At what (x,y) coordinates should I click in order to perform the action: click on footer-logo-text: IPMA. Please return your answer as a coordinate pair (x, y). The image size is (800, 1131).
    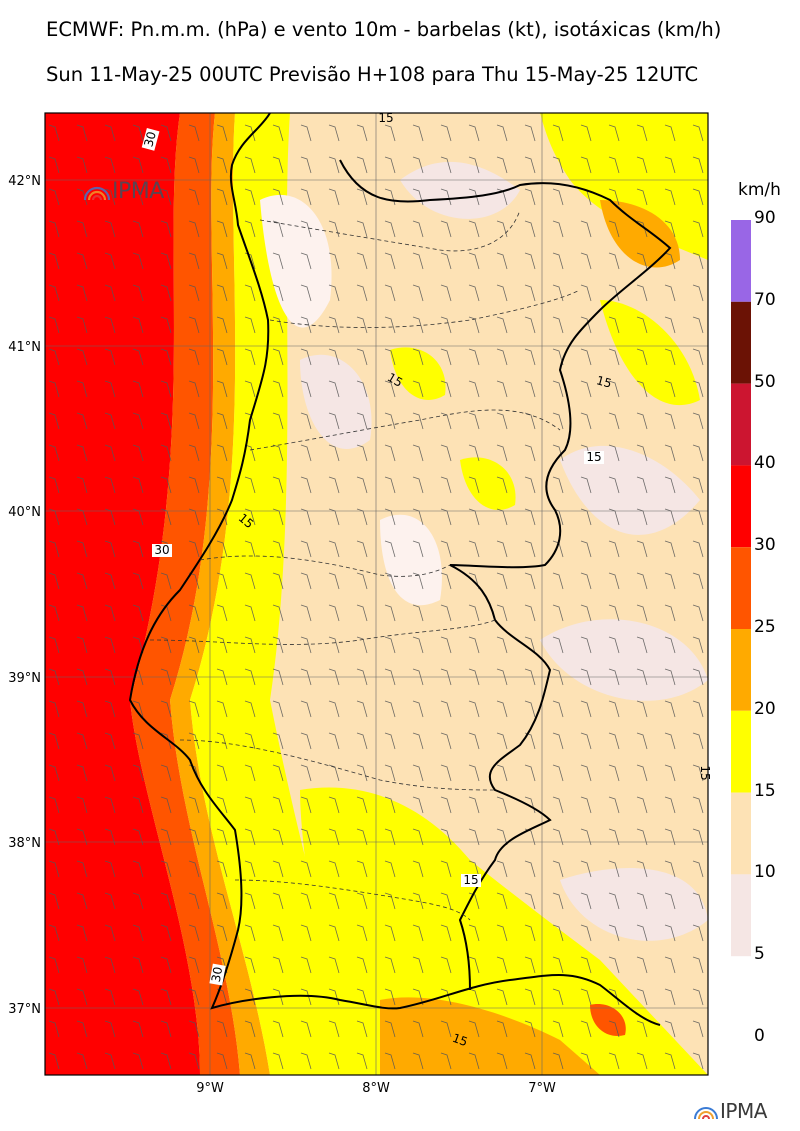
    Looking at the image, I should click on (743, 1111).